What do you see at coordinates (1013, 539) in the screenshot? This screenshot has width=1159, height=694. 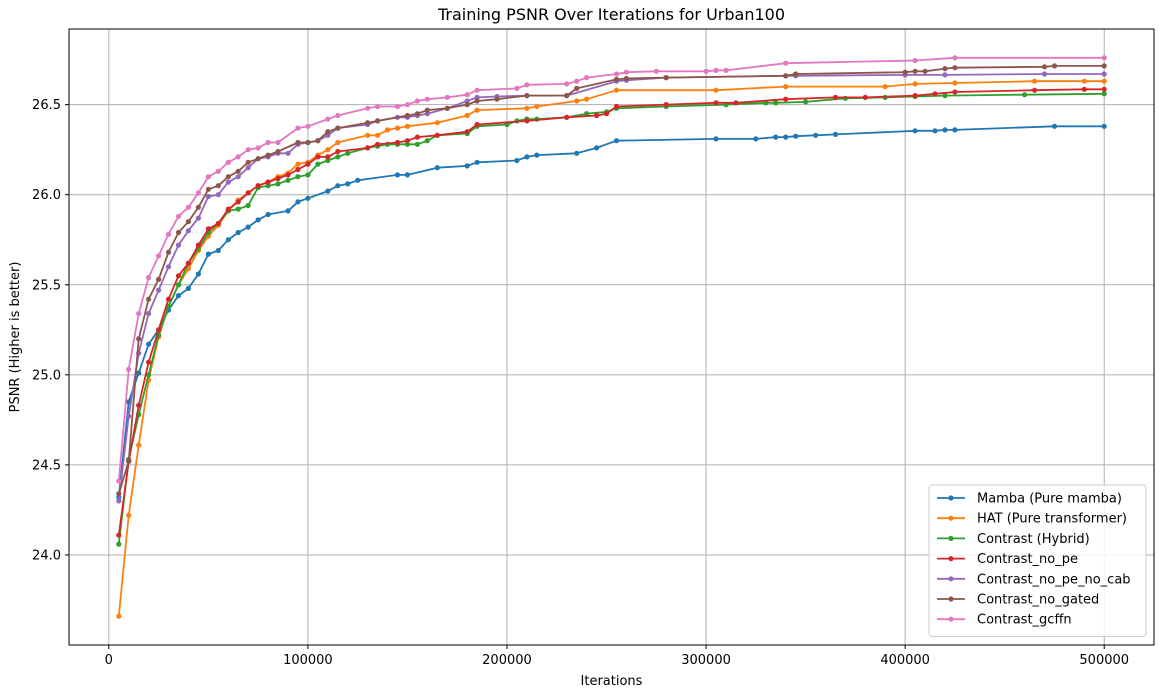 I see `legend-item: Contrast (Hybrid)` at bounding box center [1013, 539].